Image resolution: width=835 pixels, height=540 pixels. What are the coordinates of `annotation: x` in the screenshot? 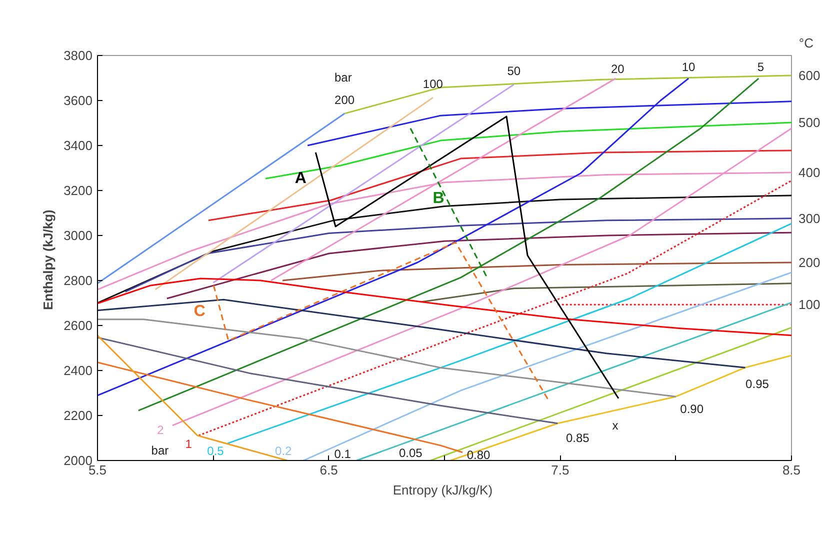 It's located at (615, 425).